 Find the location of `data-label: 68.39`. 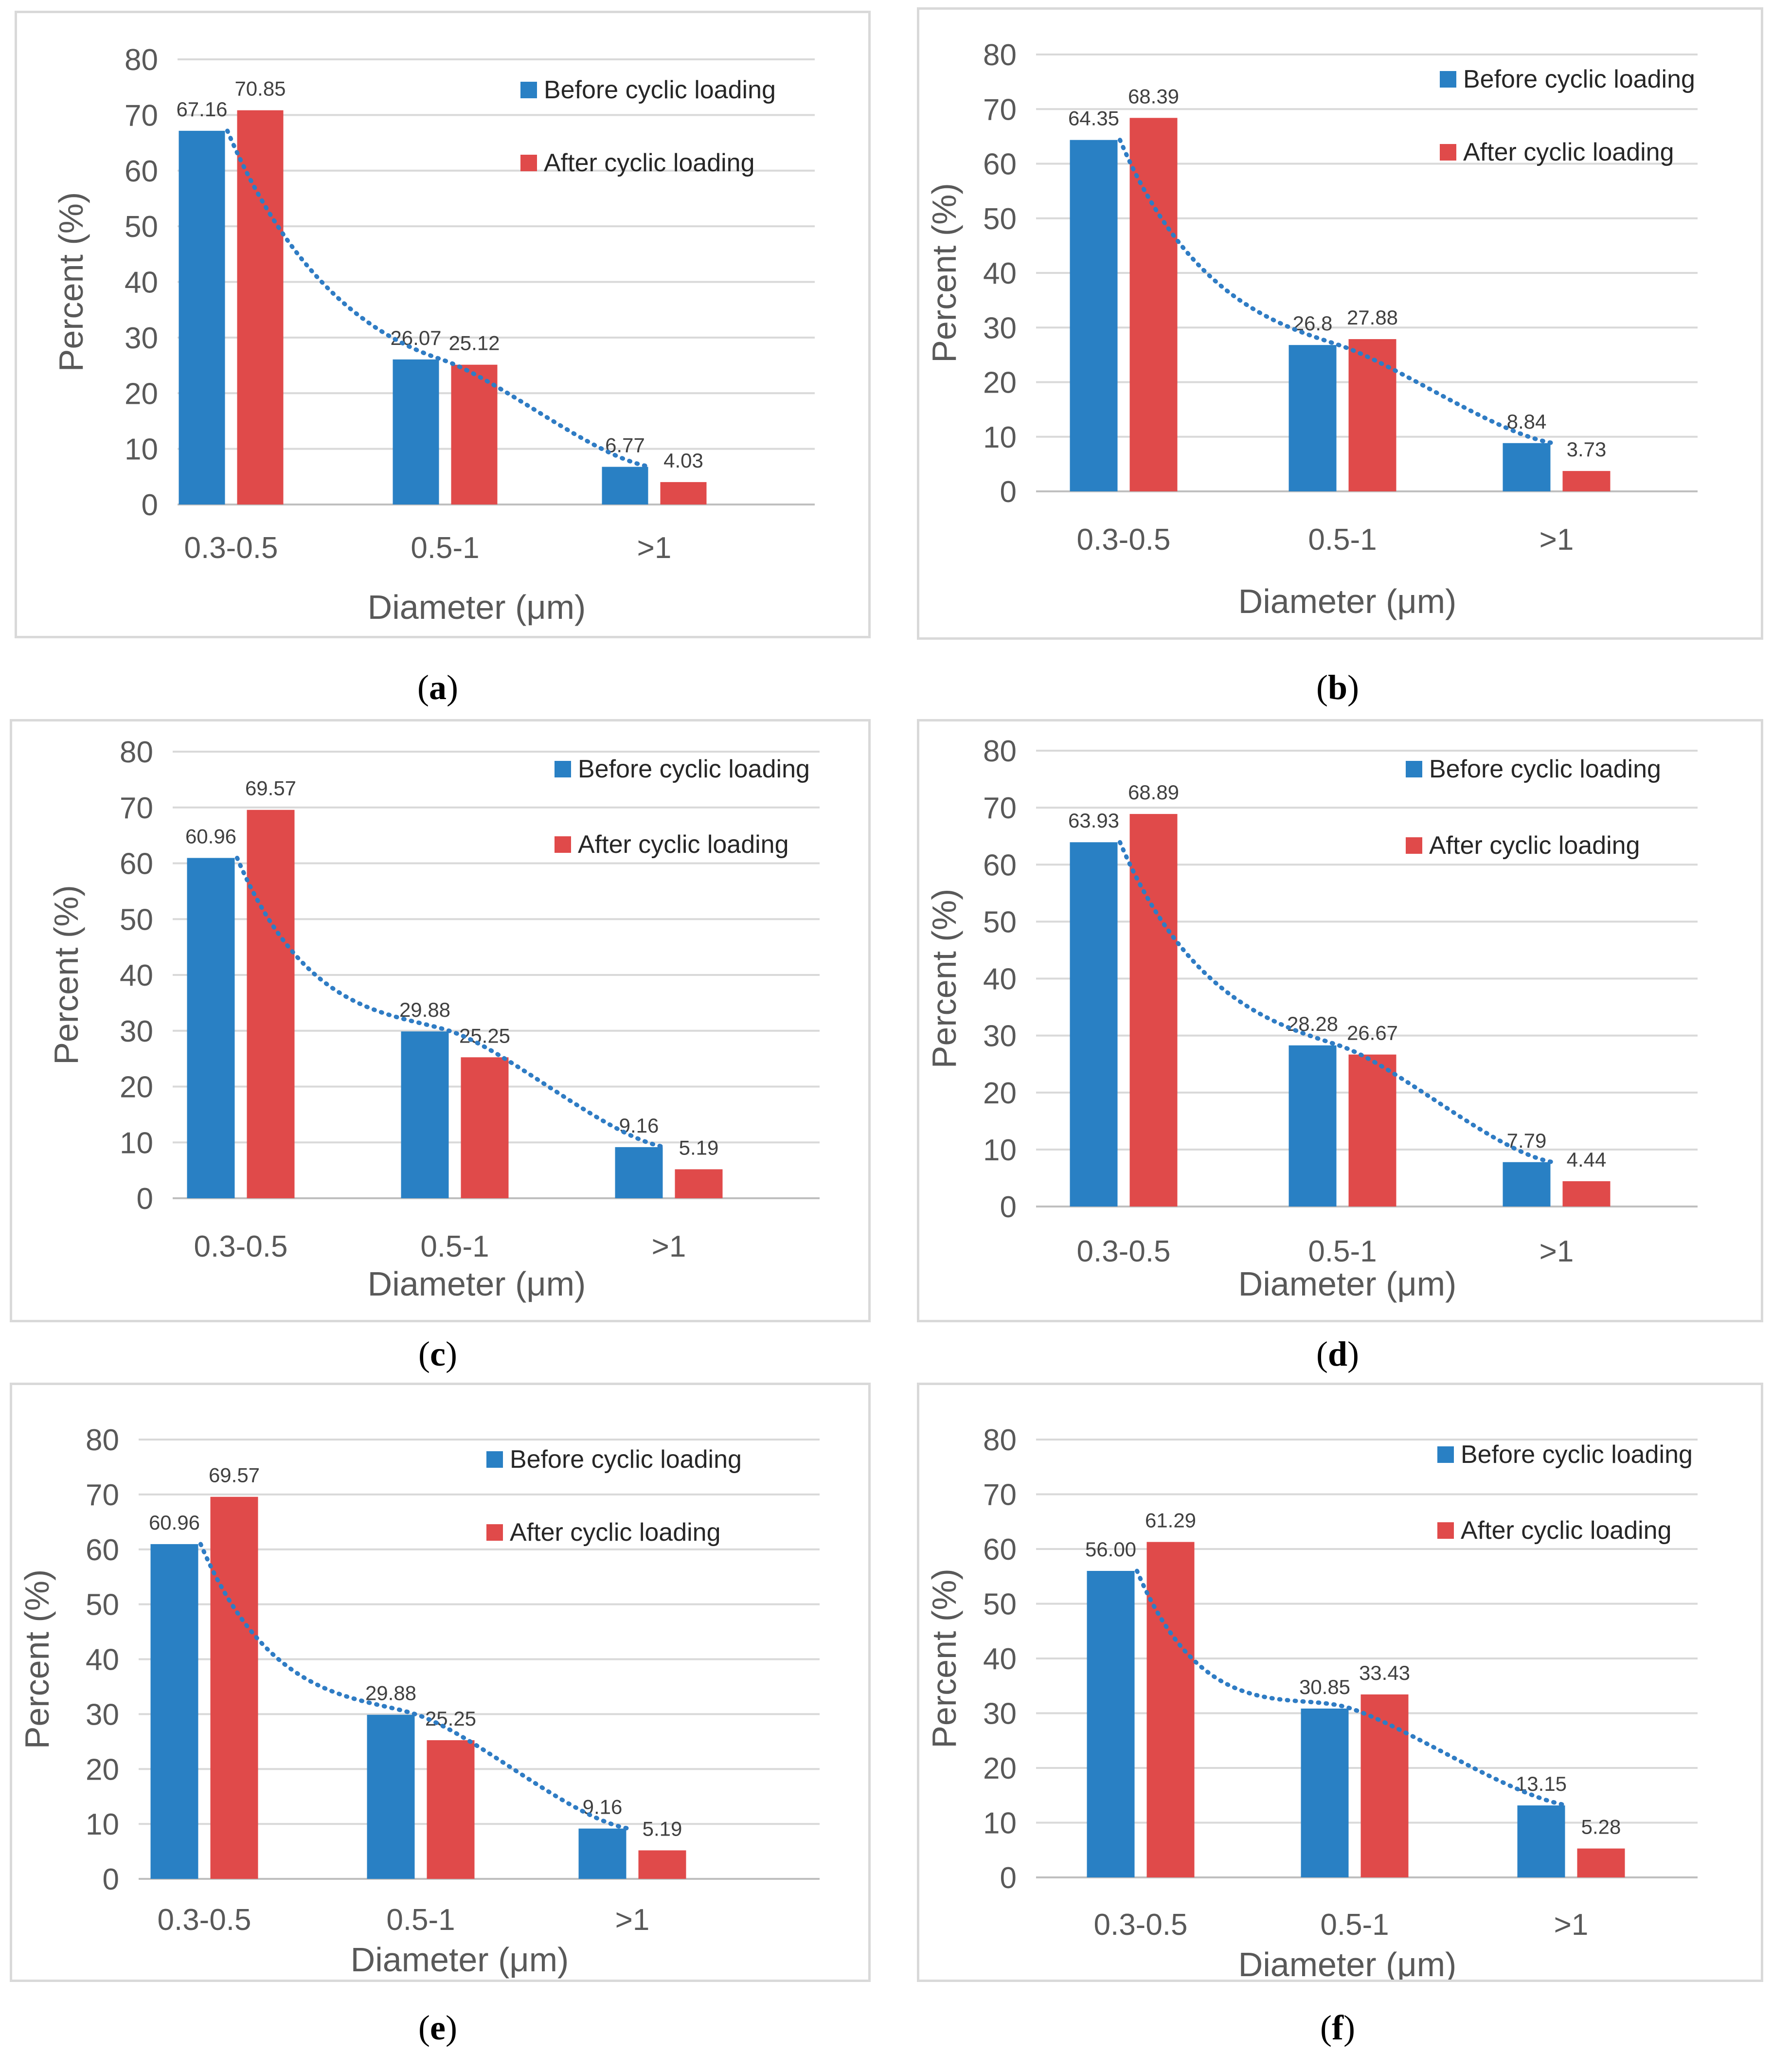

data-label: 68.39 is located at coordinates (1153, 96).